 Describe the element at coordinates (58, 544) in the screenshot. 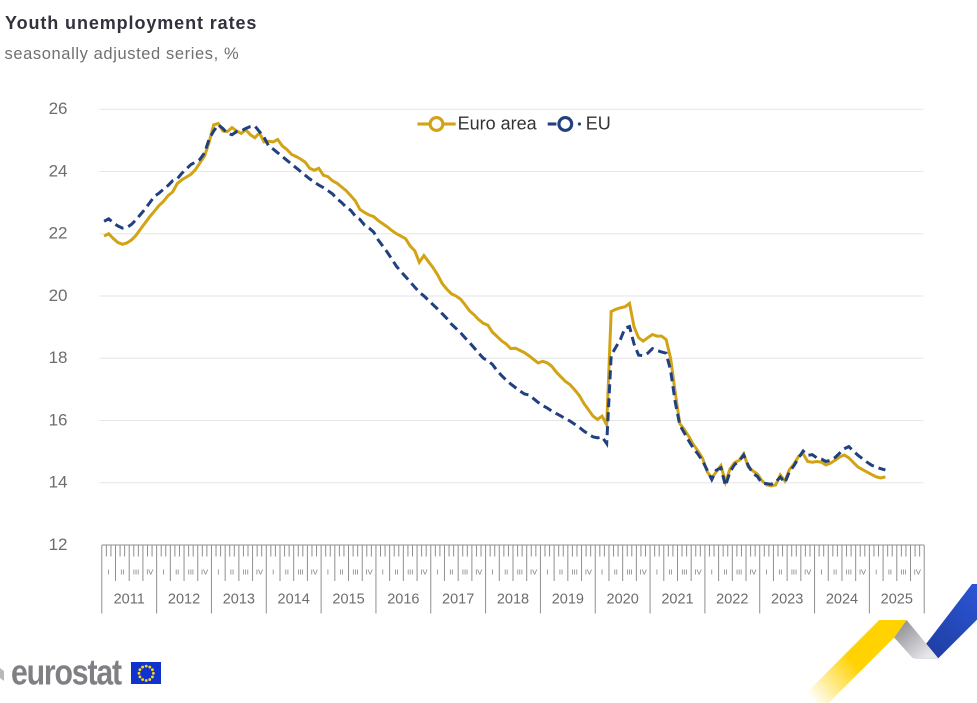

I see `svg-text: 12` at that location.